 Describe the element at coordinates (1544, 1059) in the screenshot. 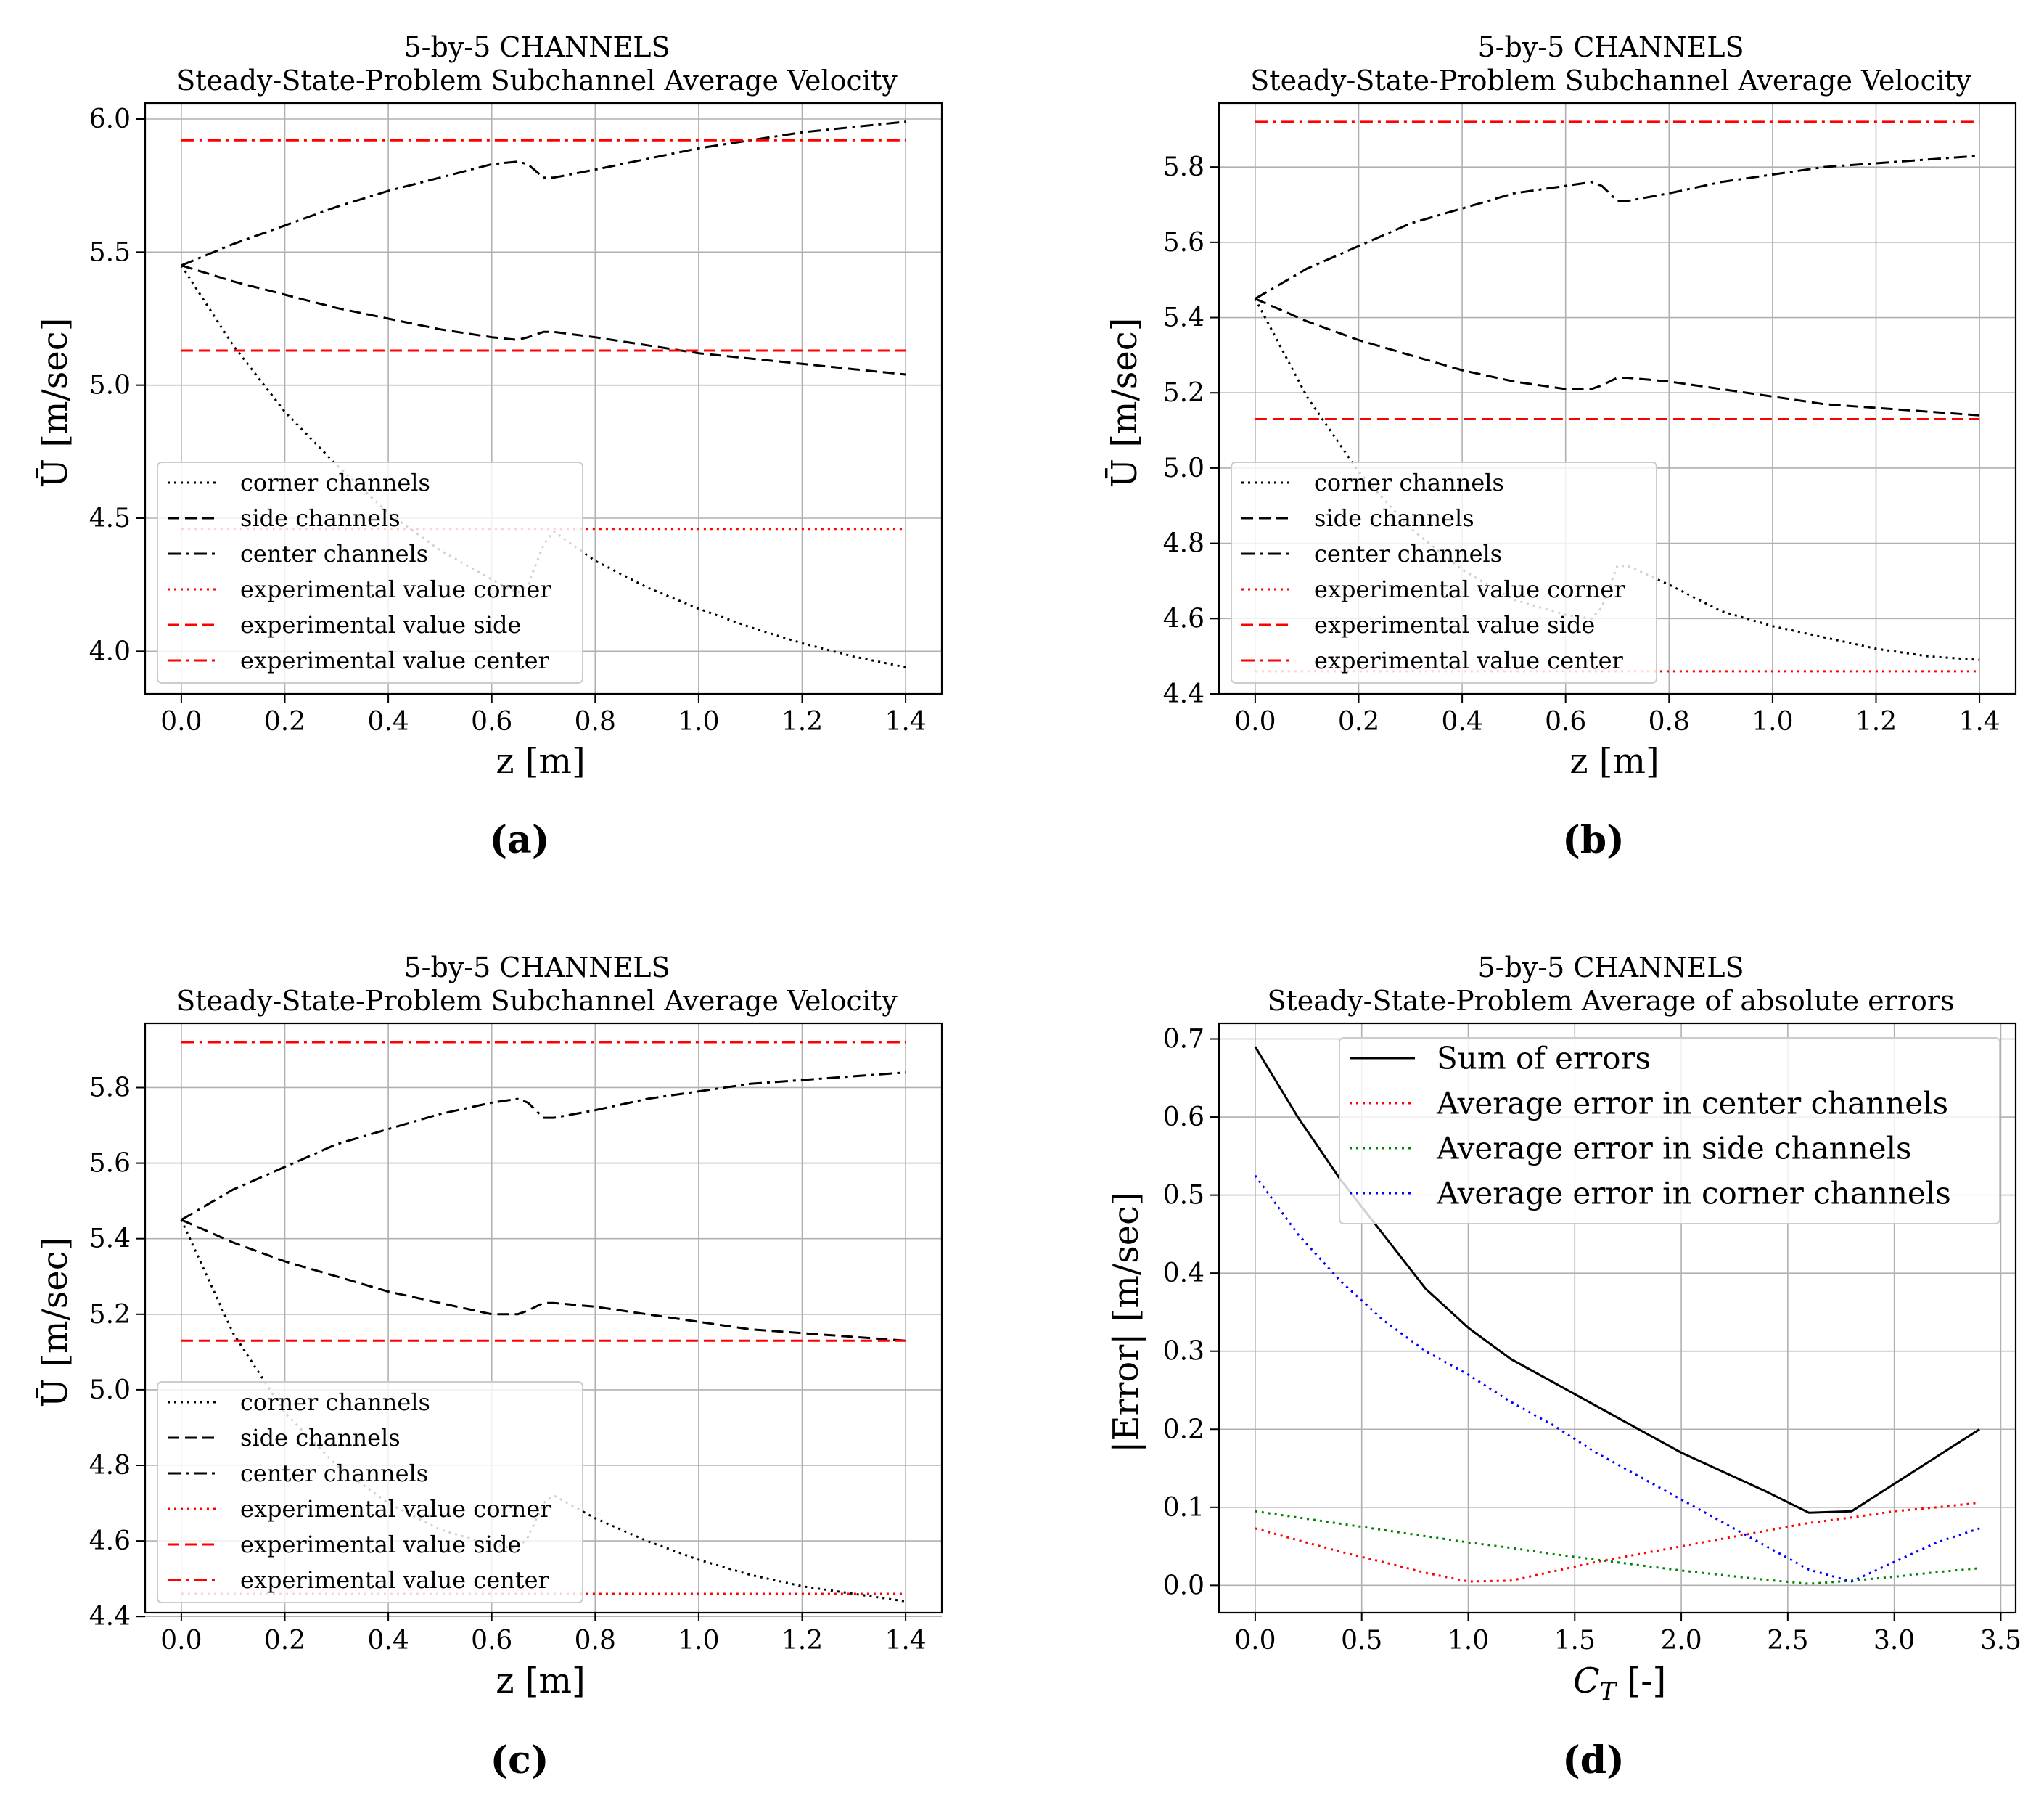

I see `legend-label: Sum of errors` at that location.